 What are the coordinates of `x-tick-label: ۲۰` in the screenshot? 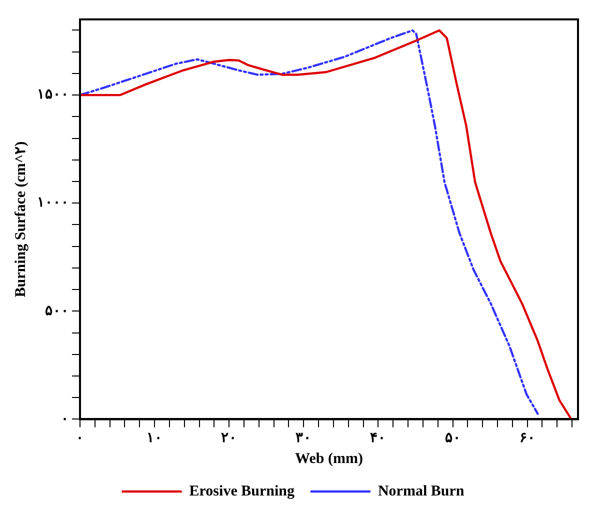 It's located at (229, 438).